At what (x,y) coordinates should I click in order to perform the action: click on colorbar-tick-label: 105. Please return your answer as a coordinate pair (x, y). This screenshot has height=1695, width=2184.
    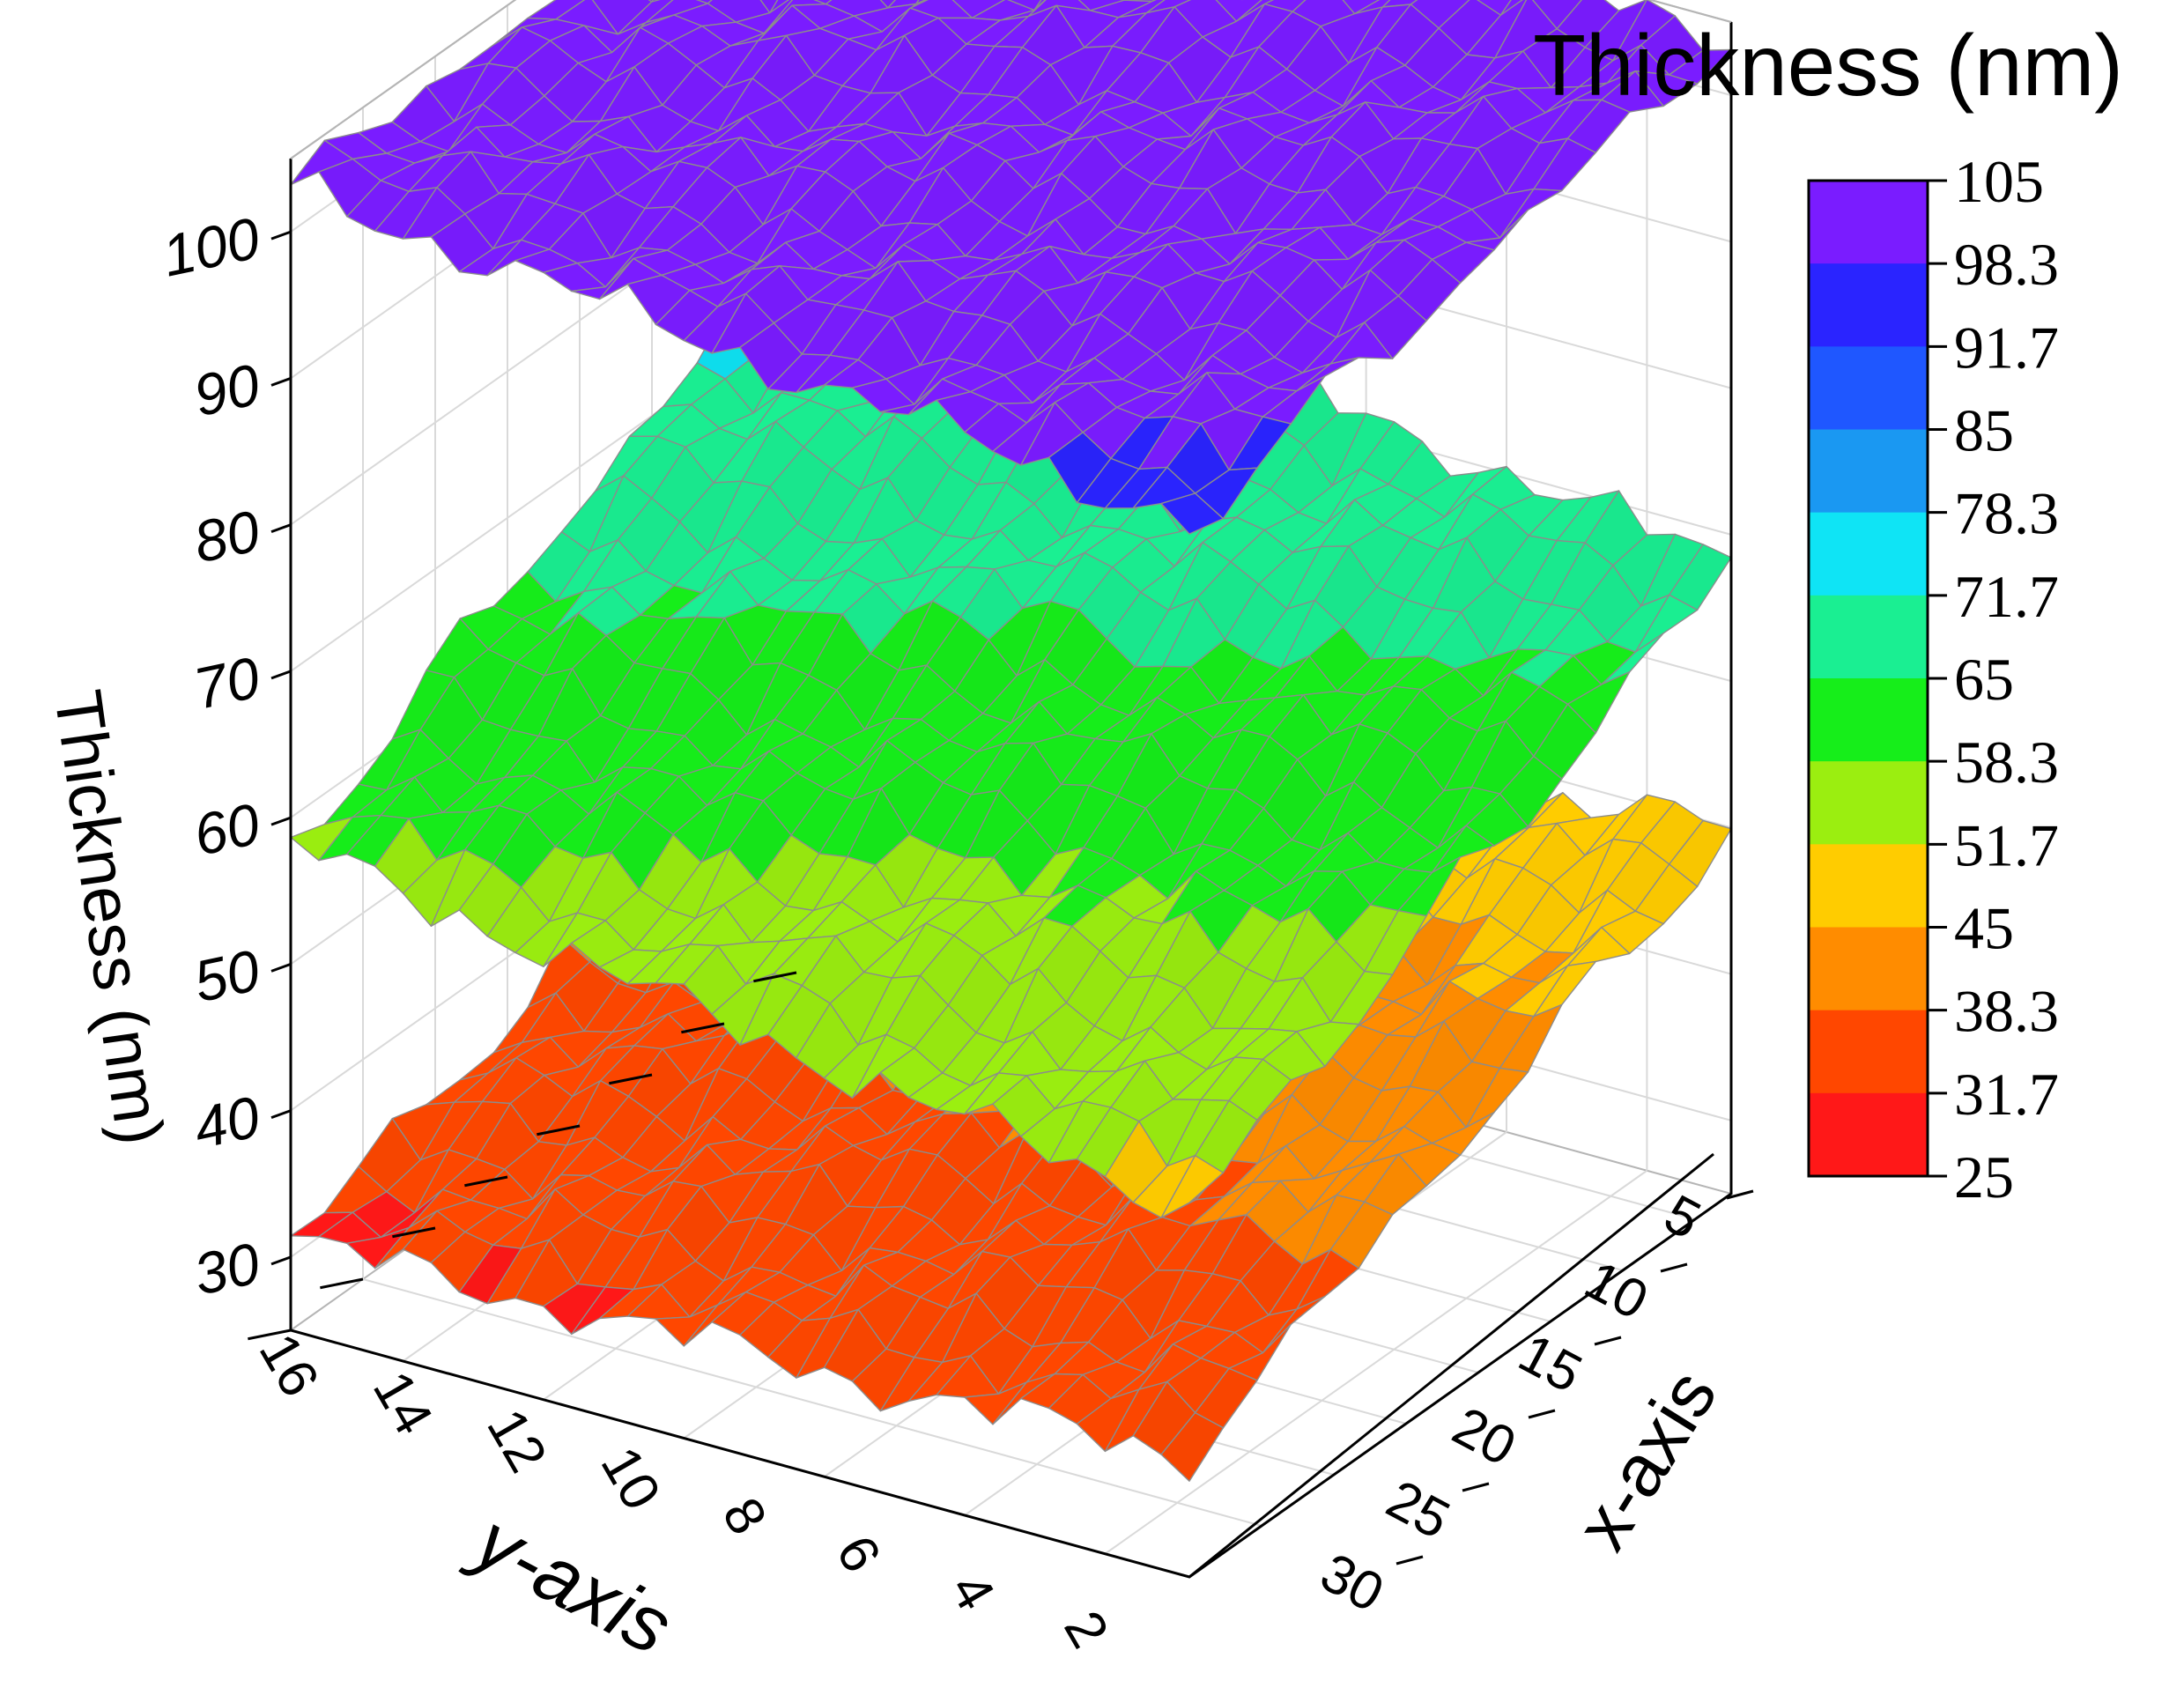
    Looking at the image, I should click on (1999, 181).